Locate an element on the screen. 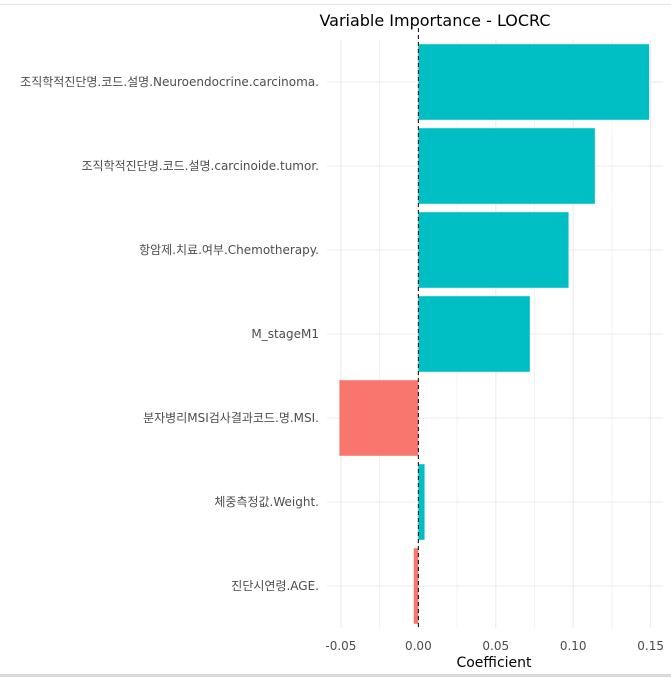 Image resolution: width=671 pixels, height=677 pixels. x-tick-labels: -0.05 0.00 0.05 0.10 0.15 is located at coordinates (494, 646).